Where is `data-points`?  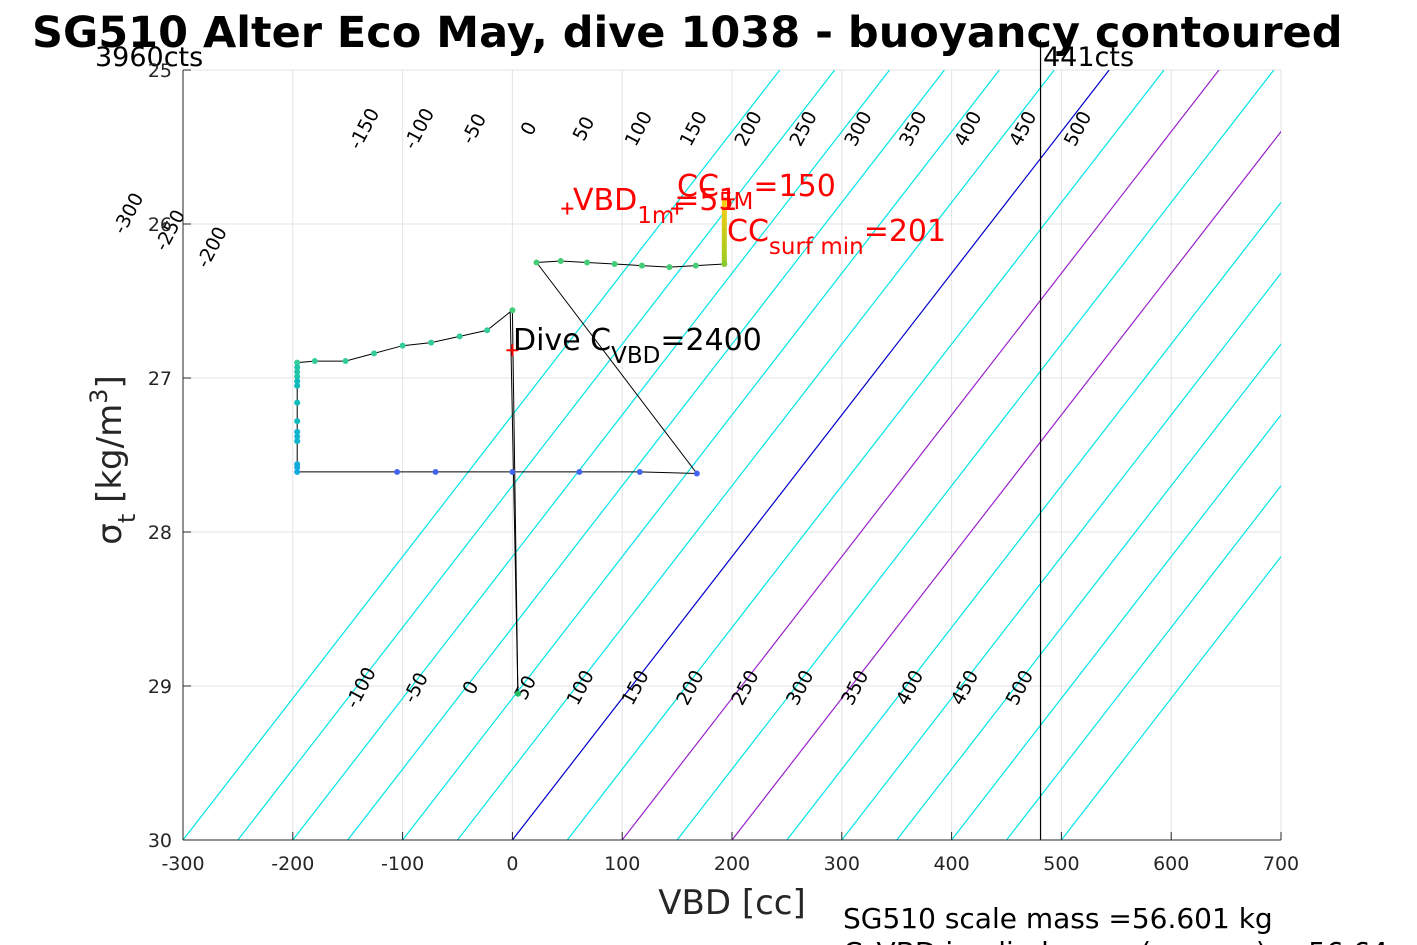
data-points is located at coordinates (511, 477).